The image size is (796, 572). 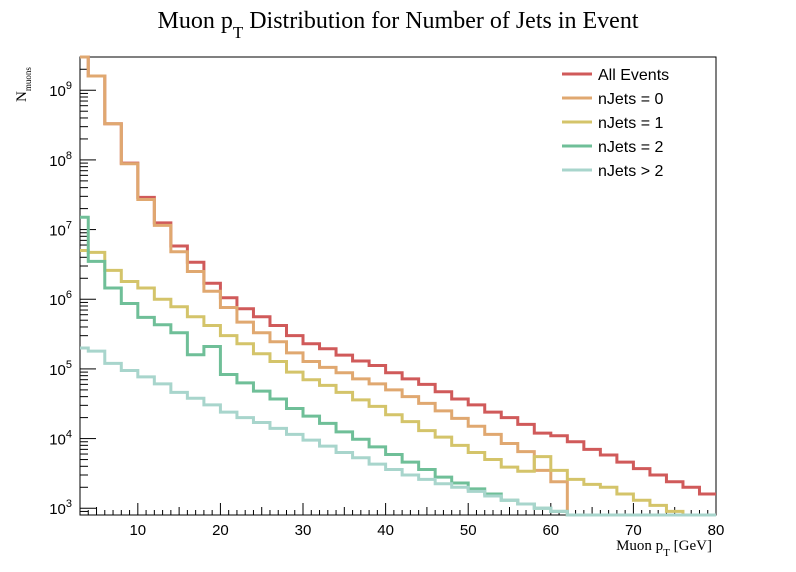 I want to click on x-tick-label: 60, so click(x=550, y=530).